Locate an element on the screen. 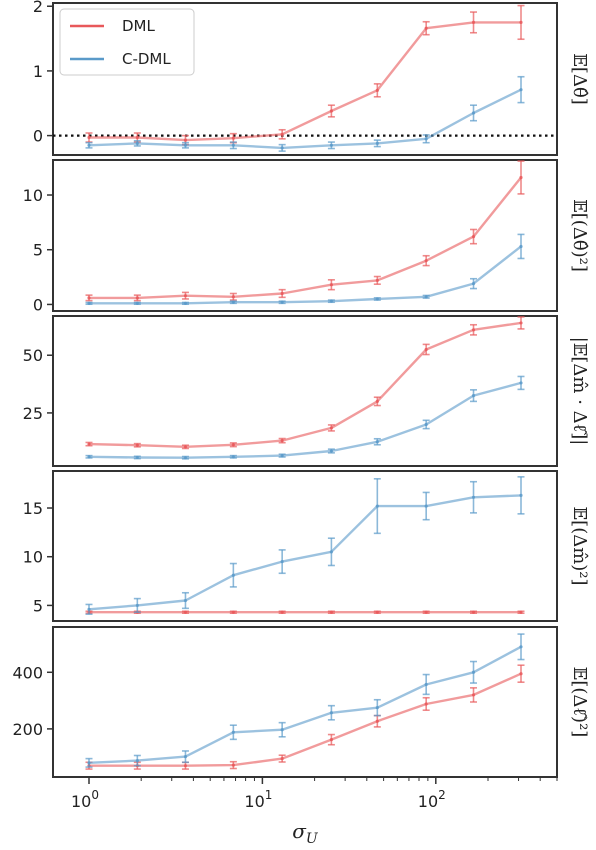 This screenshot has height=850, width=596. legend: DML C-DML is located at coordinates (127, 42).